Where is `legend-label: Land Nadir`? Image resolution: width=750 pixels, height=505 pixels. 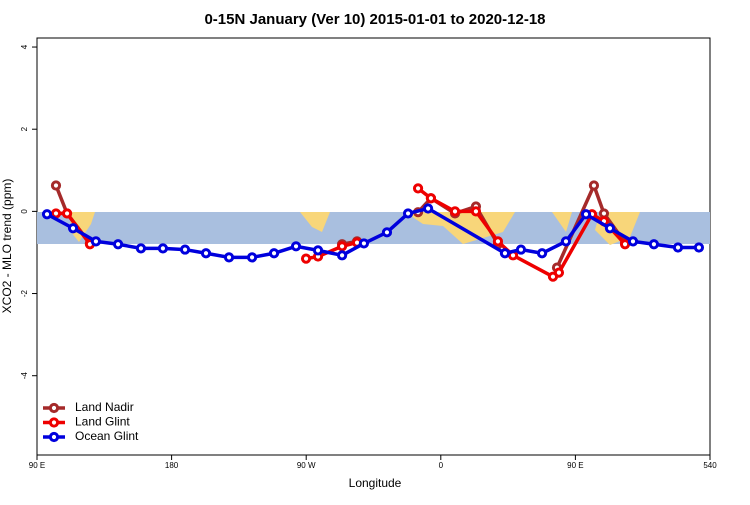
legend-label: Land Nadir is located at coordinates (104, 407).